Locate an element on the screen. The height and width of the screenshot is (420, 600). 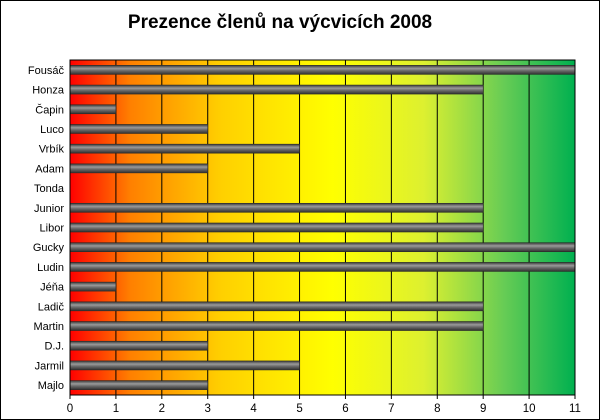
category-label: Tonda is located at coordinates (49, 189).